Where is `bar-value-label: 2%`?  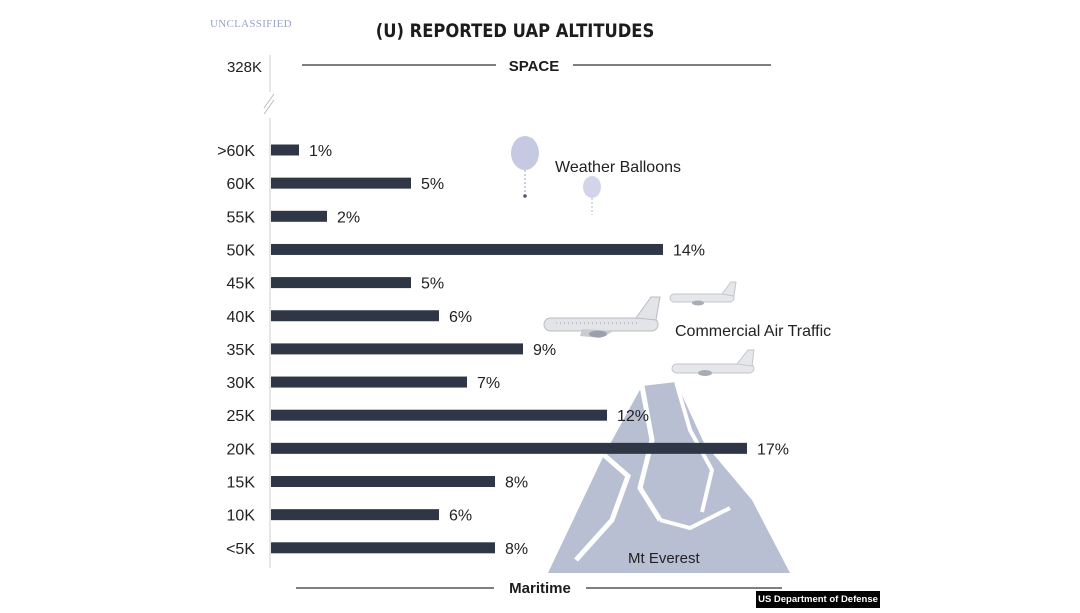 bar-value-label: 2% is located at coordinates (348, 217).